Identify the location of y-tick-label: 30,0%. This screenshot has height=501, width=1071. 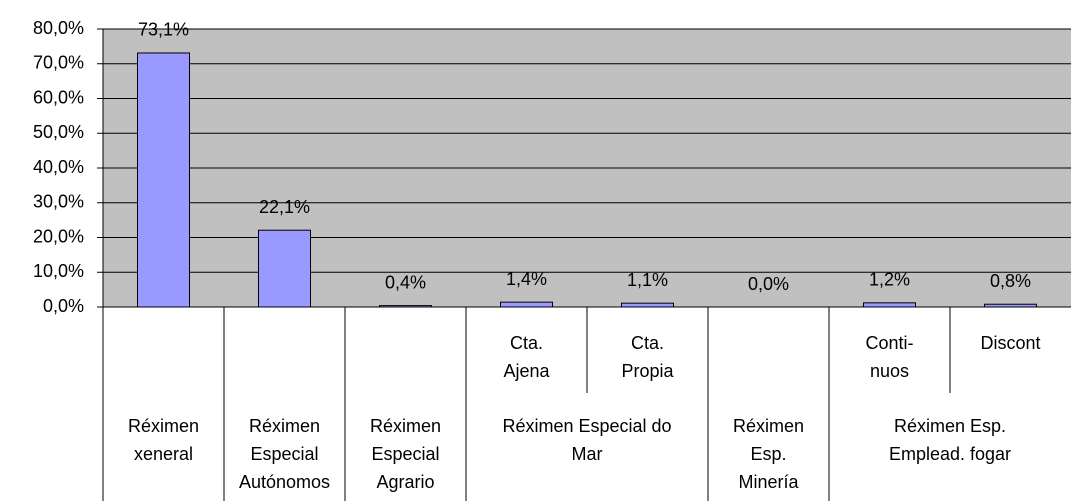
(58, 202).